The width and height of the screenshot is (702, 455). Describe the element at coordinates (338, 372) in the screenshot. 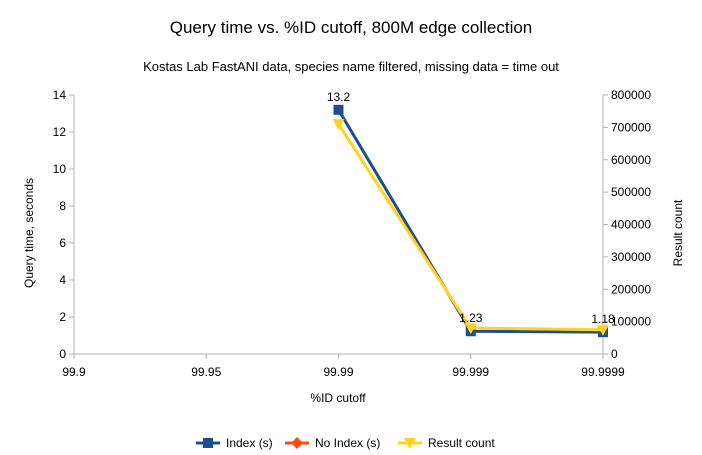

I see `x-tick-label: 99.99` at that location.